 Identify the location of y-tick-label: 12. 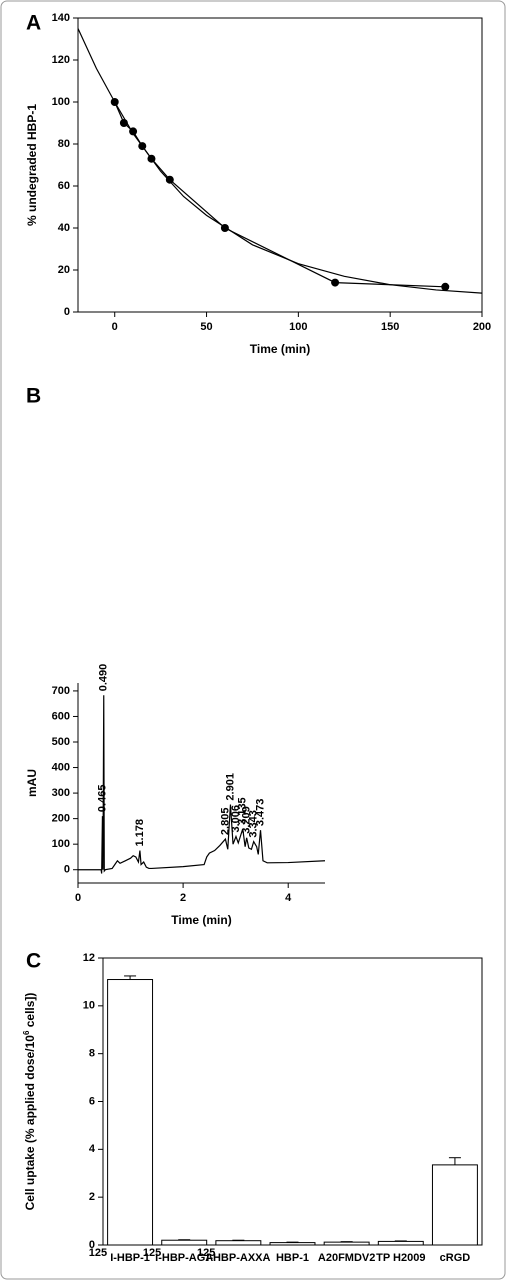
(89, 958).